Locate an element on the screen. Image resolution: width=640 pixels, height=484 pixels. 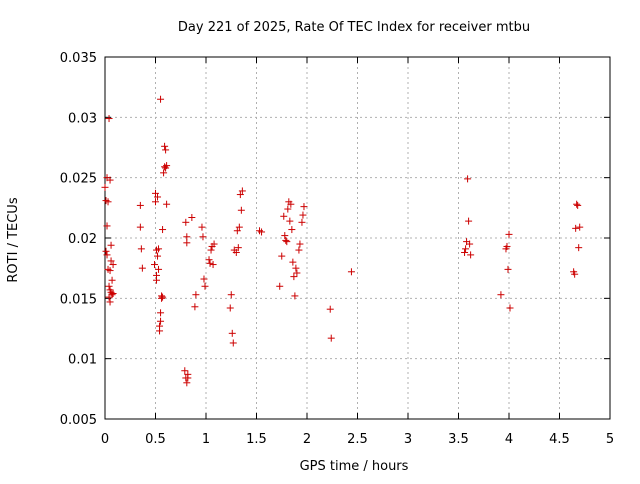
x-tick-label: 3 is located at coordinates (408, 439).